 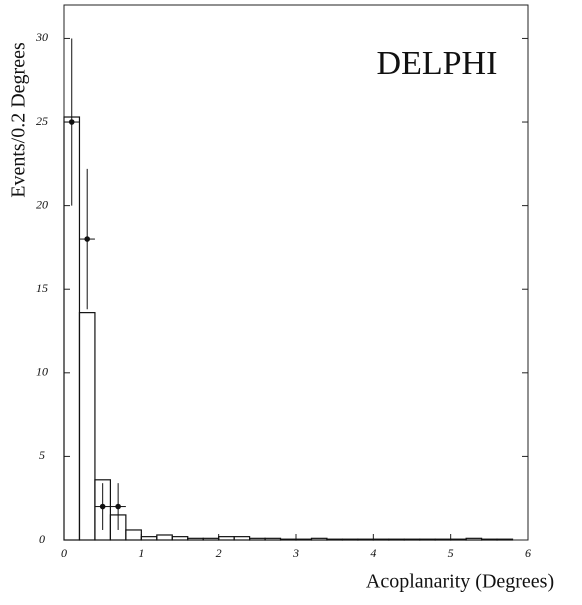 What do you see at coordinates (42, 539) in the screenshot?
I see `y-tick-label: 0` at bounding box center [42, 539].